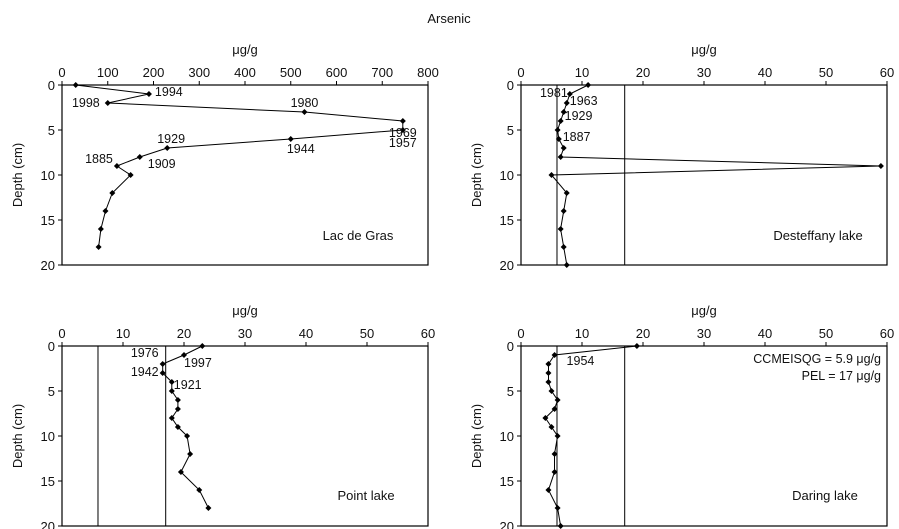 The image size is (899, 529). What do you see at coordinates (305, 103) in the screenshot?
I see `year-annotation: 1980` at bounding box center [305, 103].